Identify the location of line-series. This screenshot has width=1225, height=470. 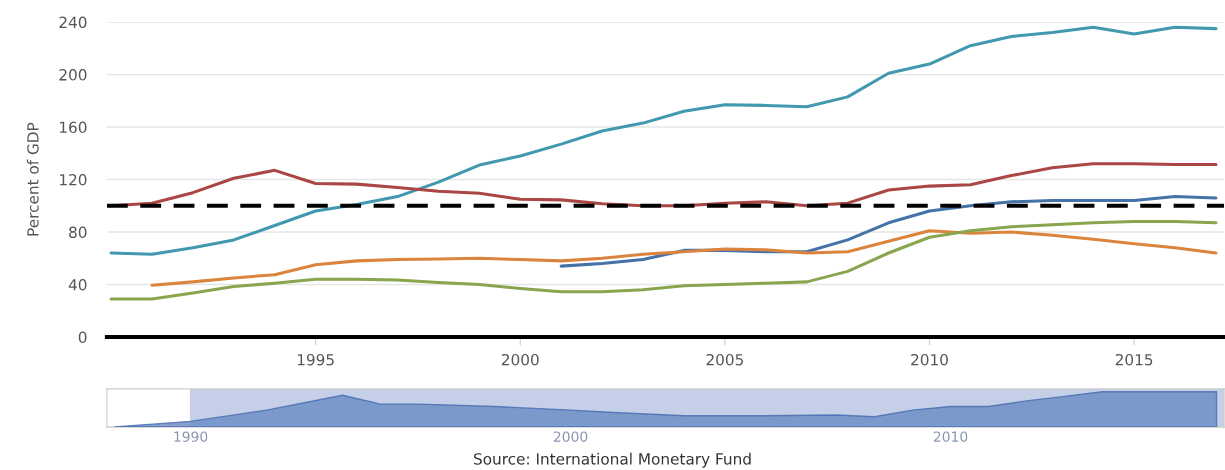
(684, 258).